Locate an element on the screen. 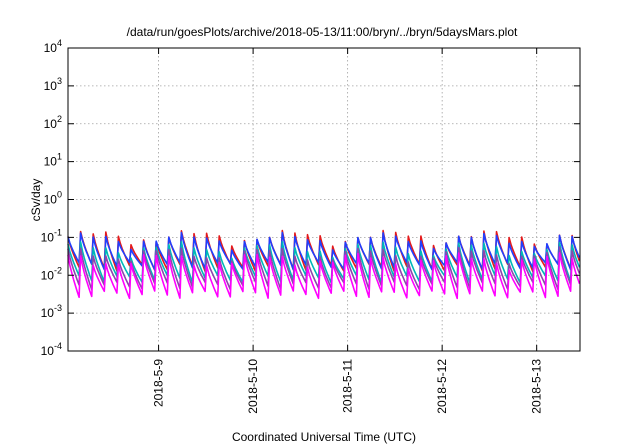  series-group is located at coordinates (324, 264).